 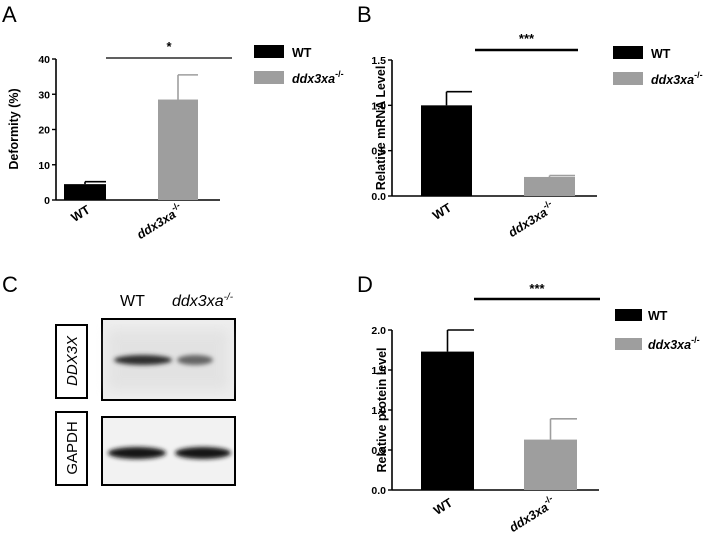 I want to click on blot-row-label-box-ddx3x, so click(x=71, y=361).